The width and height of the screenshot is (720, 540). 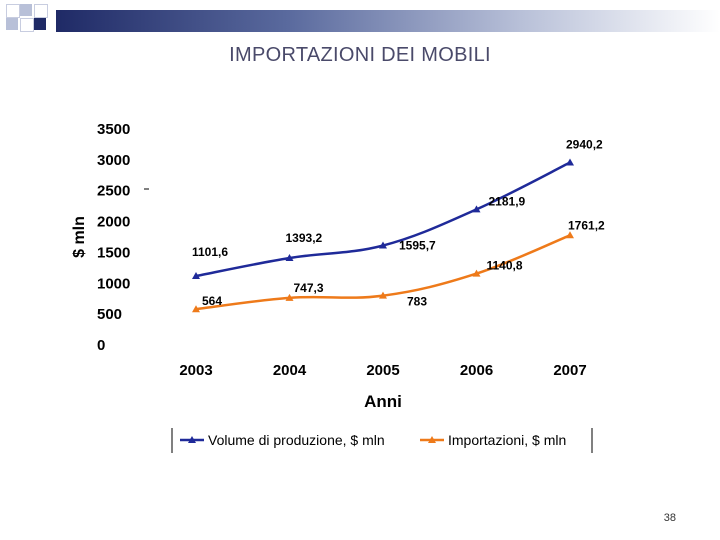 I want to click on series-lines, so click(x=383, y=236).